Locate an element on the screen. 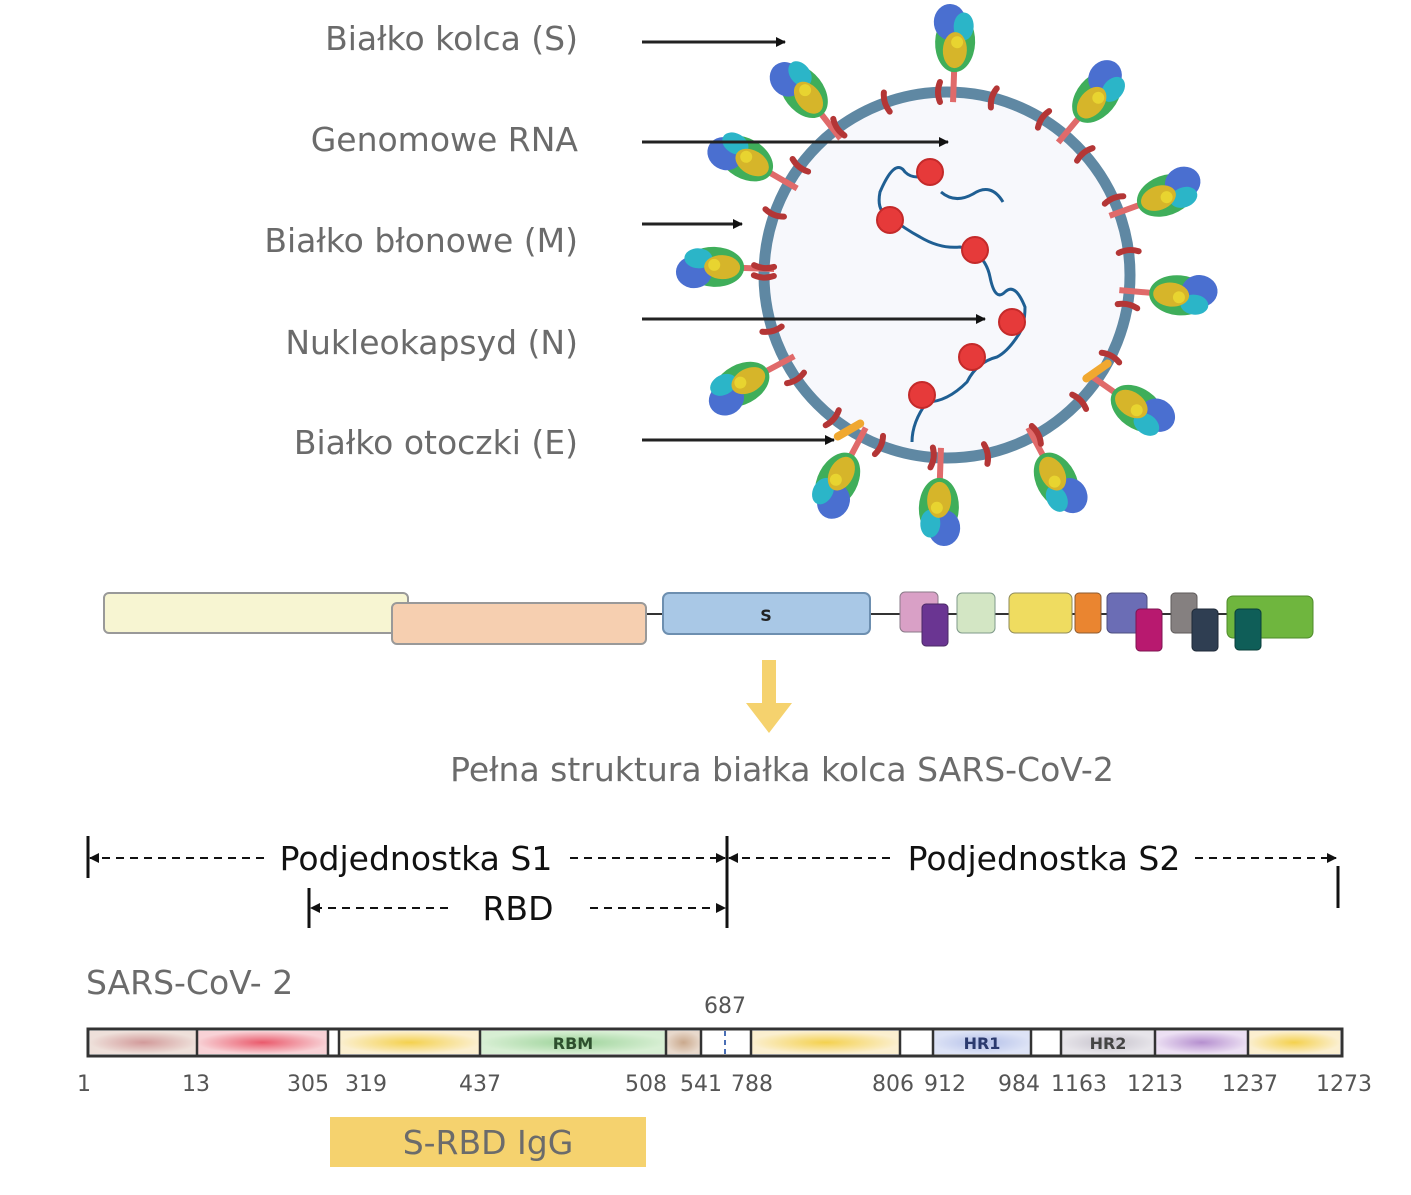 Image resolution: width=1411 pixels, height=1195 pixels. position-label: 1273 is located at coordinates (1344, 1084).